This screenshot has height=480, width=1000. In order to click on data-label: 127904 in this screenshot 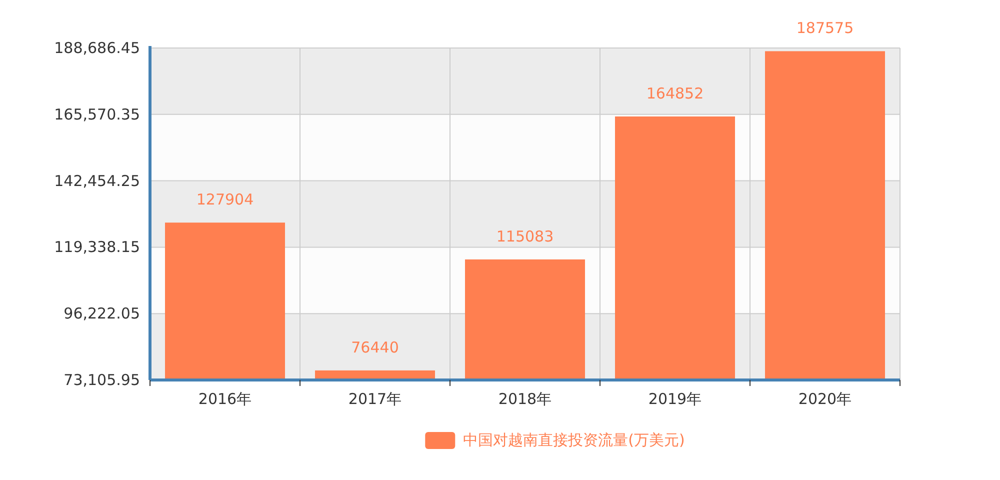, I will do `click(225, 199)`.